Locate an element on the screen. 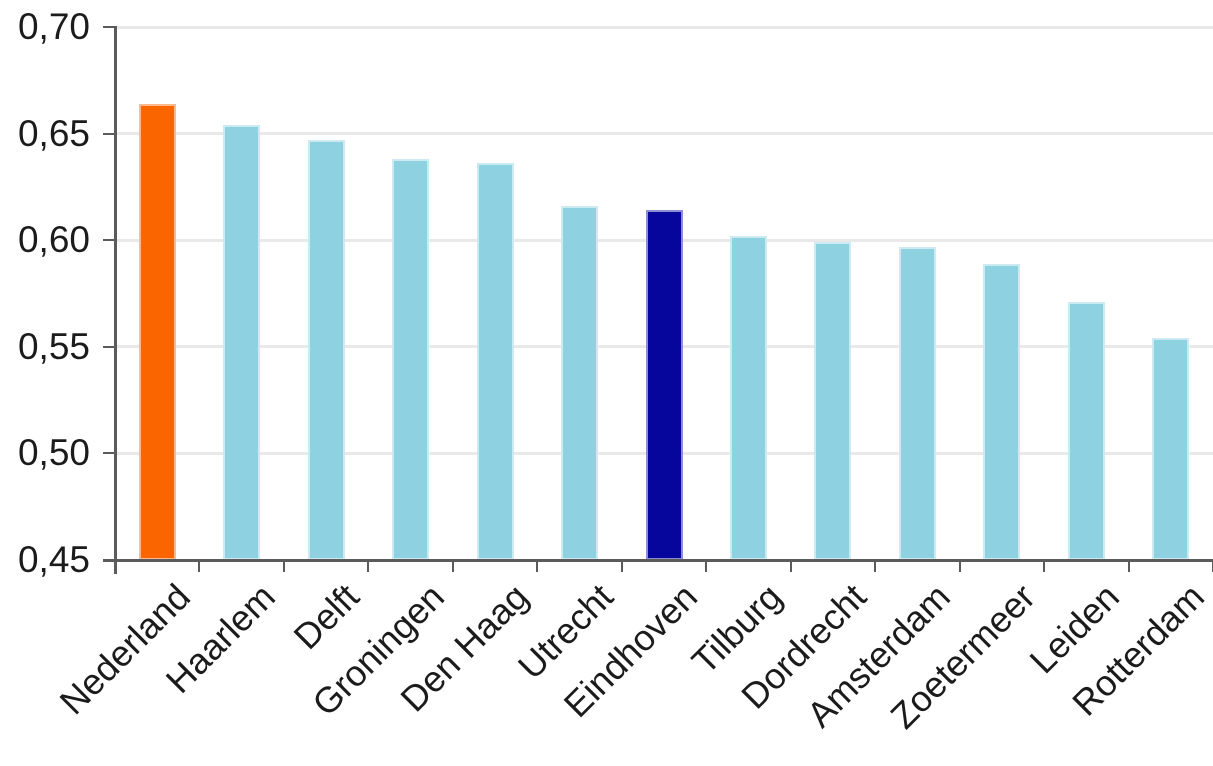 This screenshot has height=766, width=1213. y-tick-label: 0,50 is located at coordinates (53, 453).